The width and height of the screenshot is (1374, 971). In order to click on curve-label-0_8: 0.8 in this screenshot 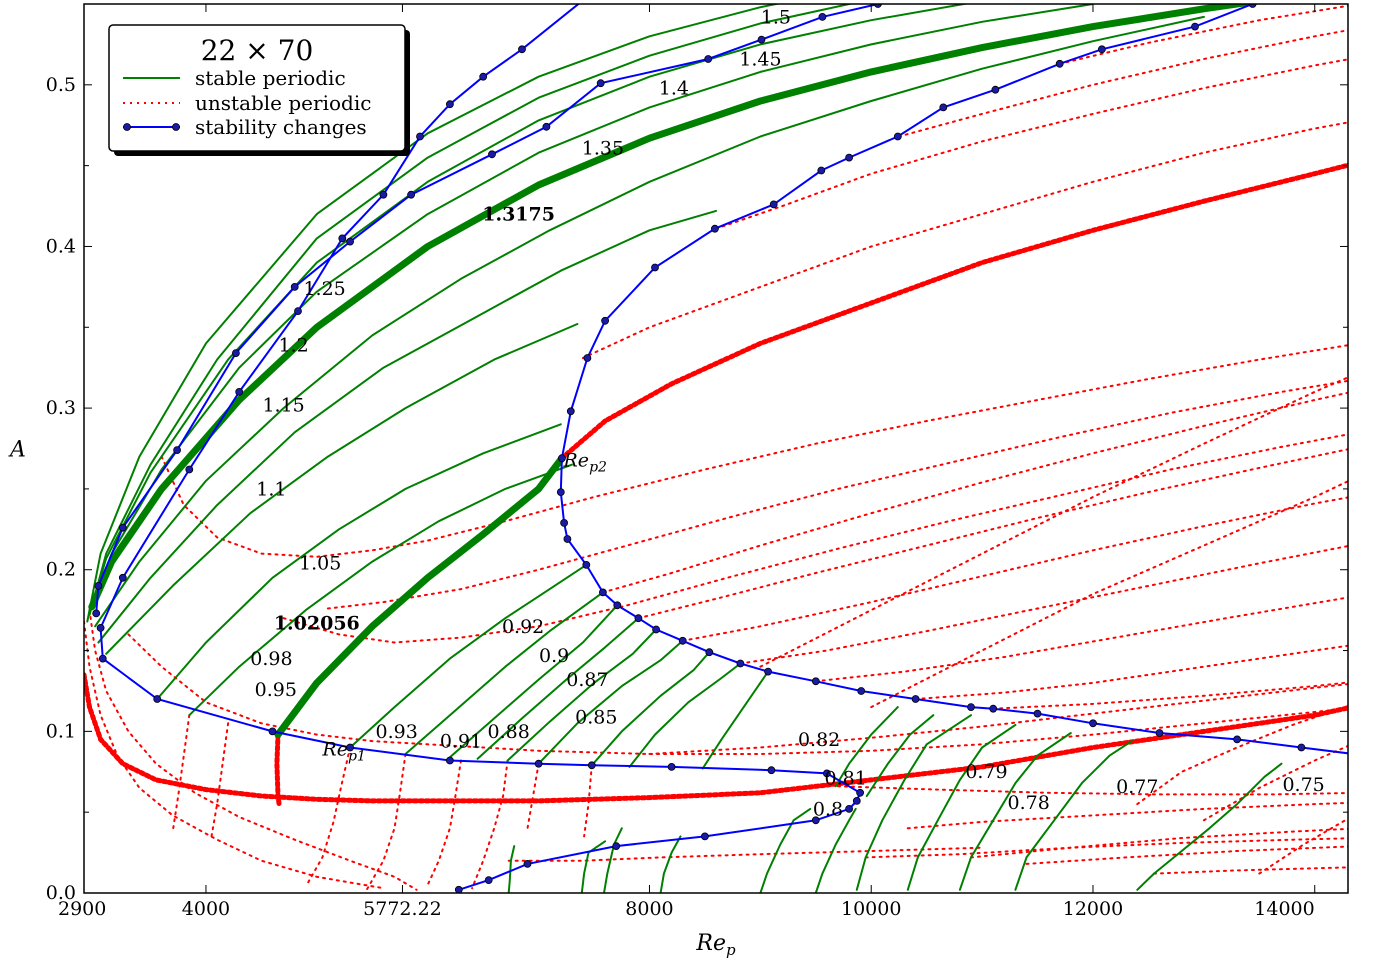, I will do `click(828, 809)`.